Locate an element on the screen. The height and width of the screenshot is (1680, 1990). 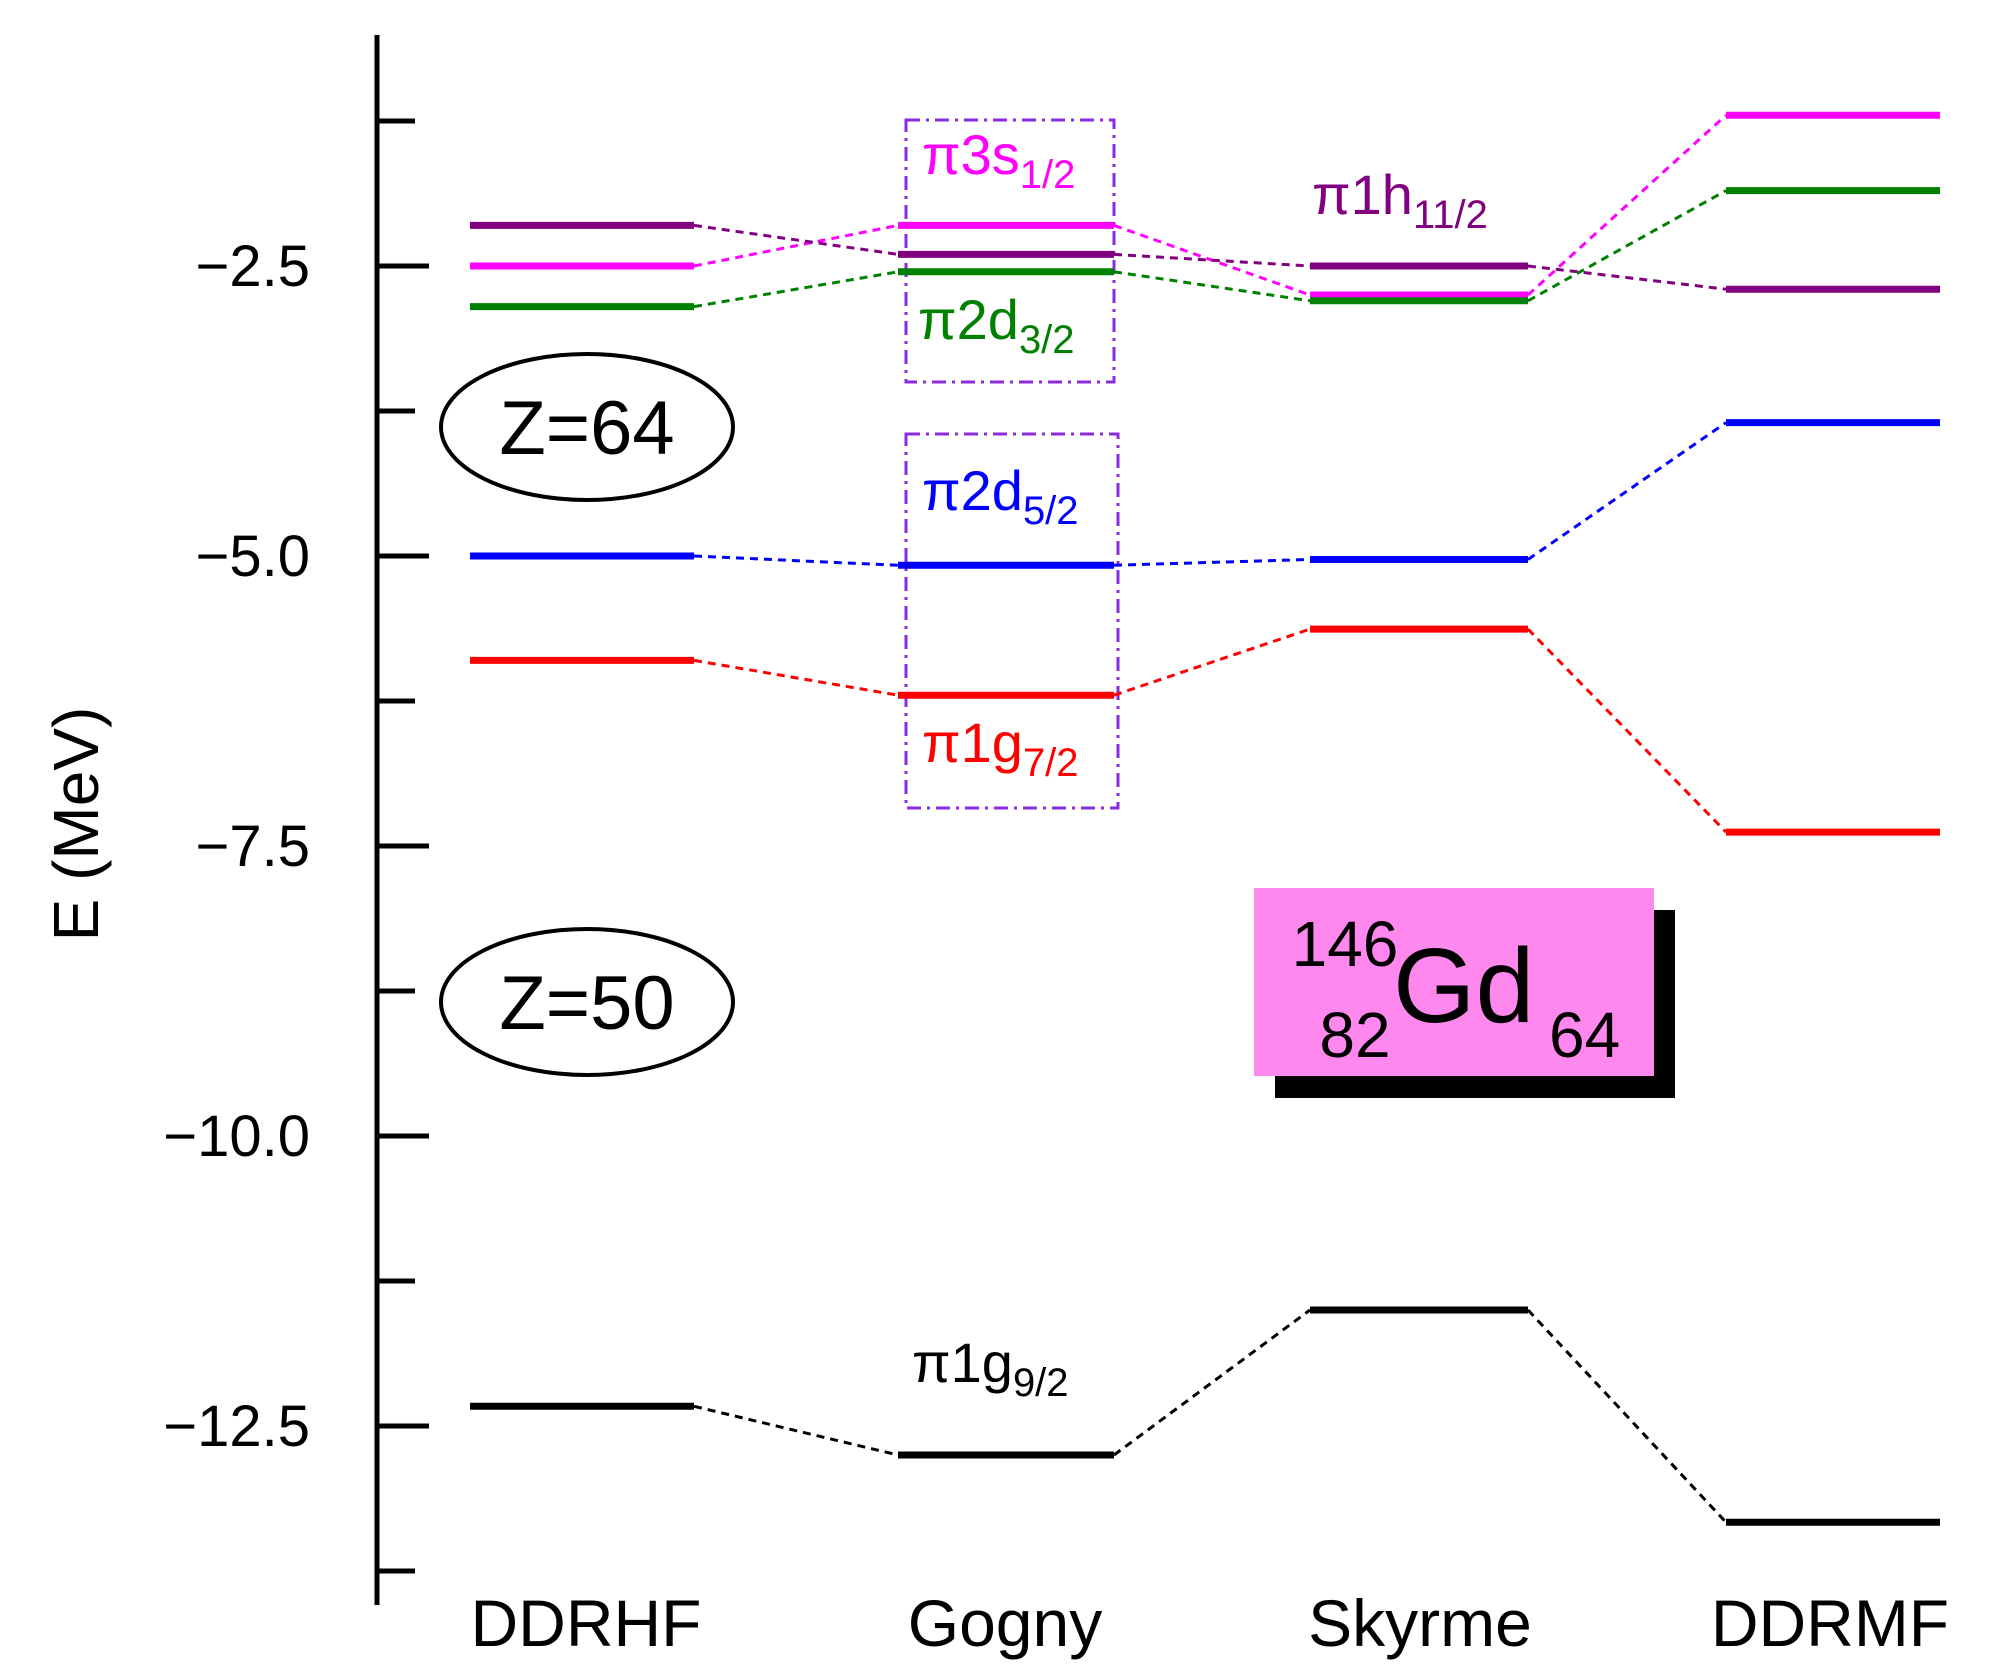
category-label-skyrme: Skyrme is located at coordinates (1420, 1623).